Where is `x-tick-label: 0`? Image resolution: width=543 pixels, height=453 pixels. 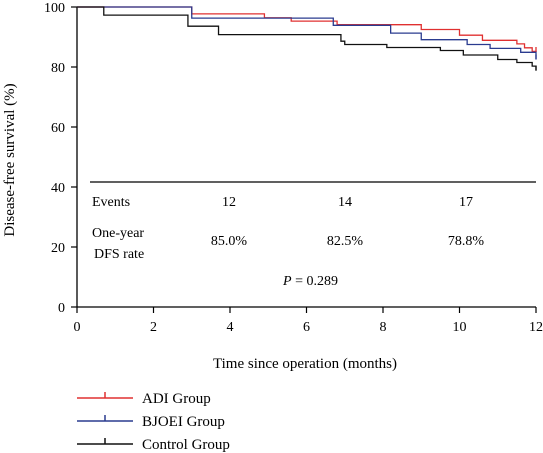 x-tick-label: 0 is located at coordinates (77, 327).